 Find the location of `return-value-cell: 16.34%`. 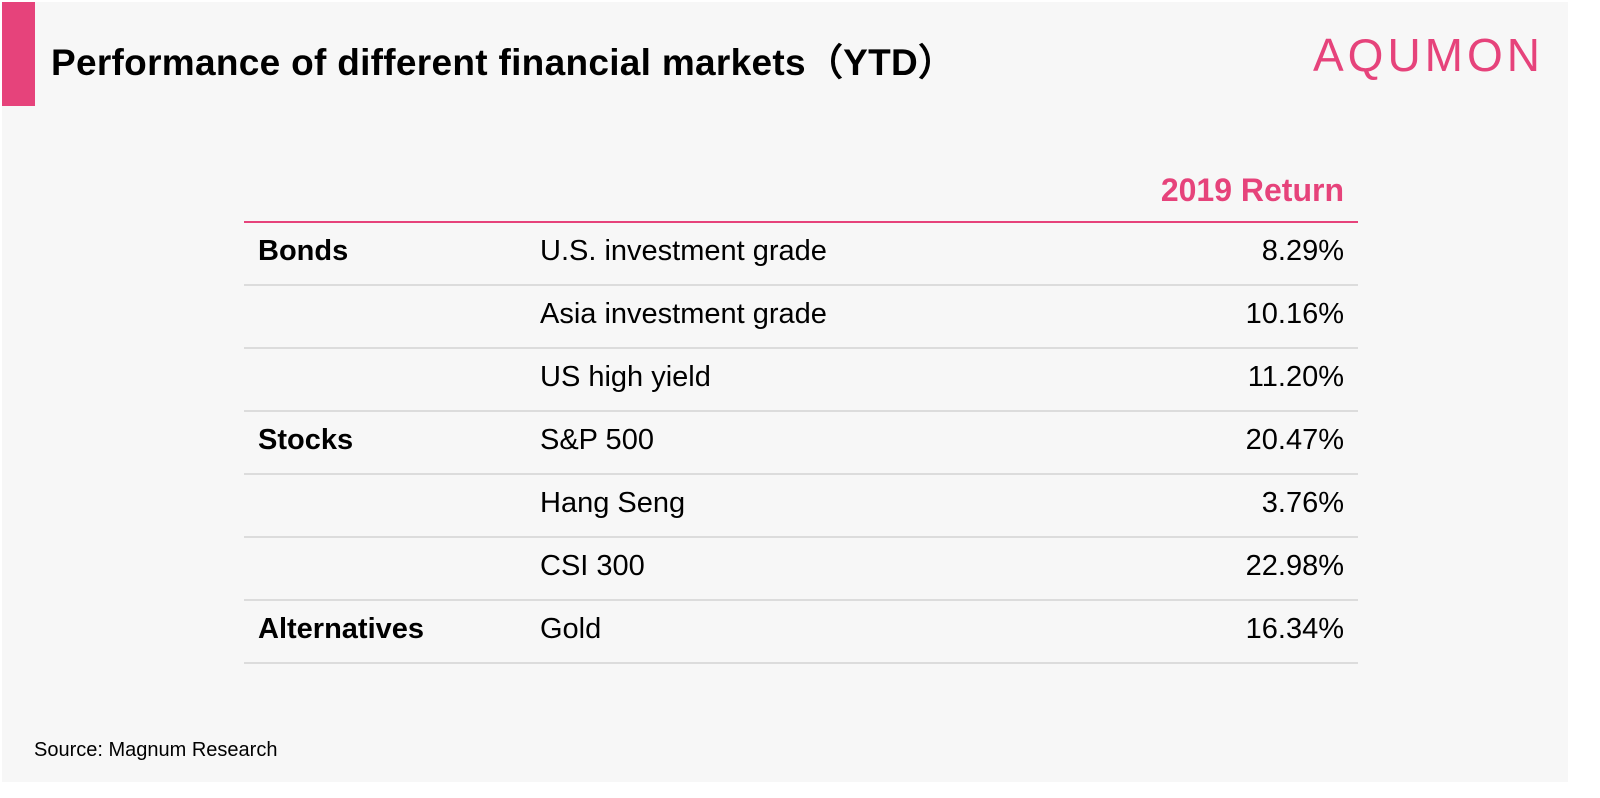

return-value-cell: 16.34% is located at coordinates (1294, 629).